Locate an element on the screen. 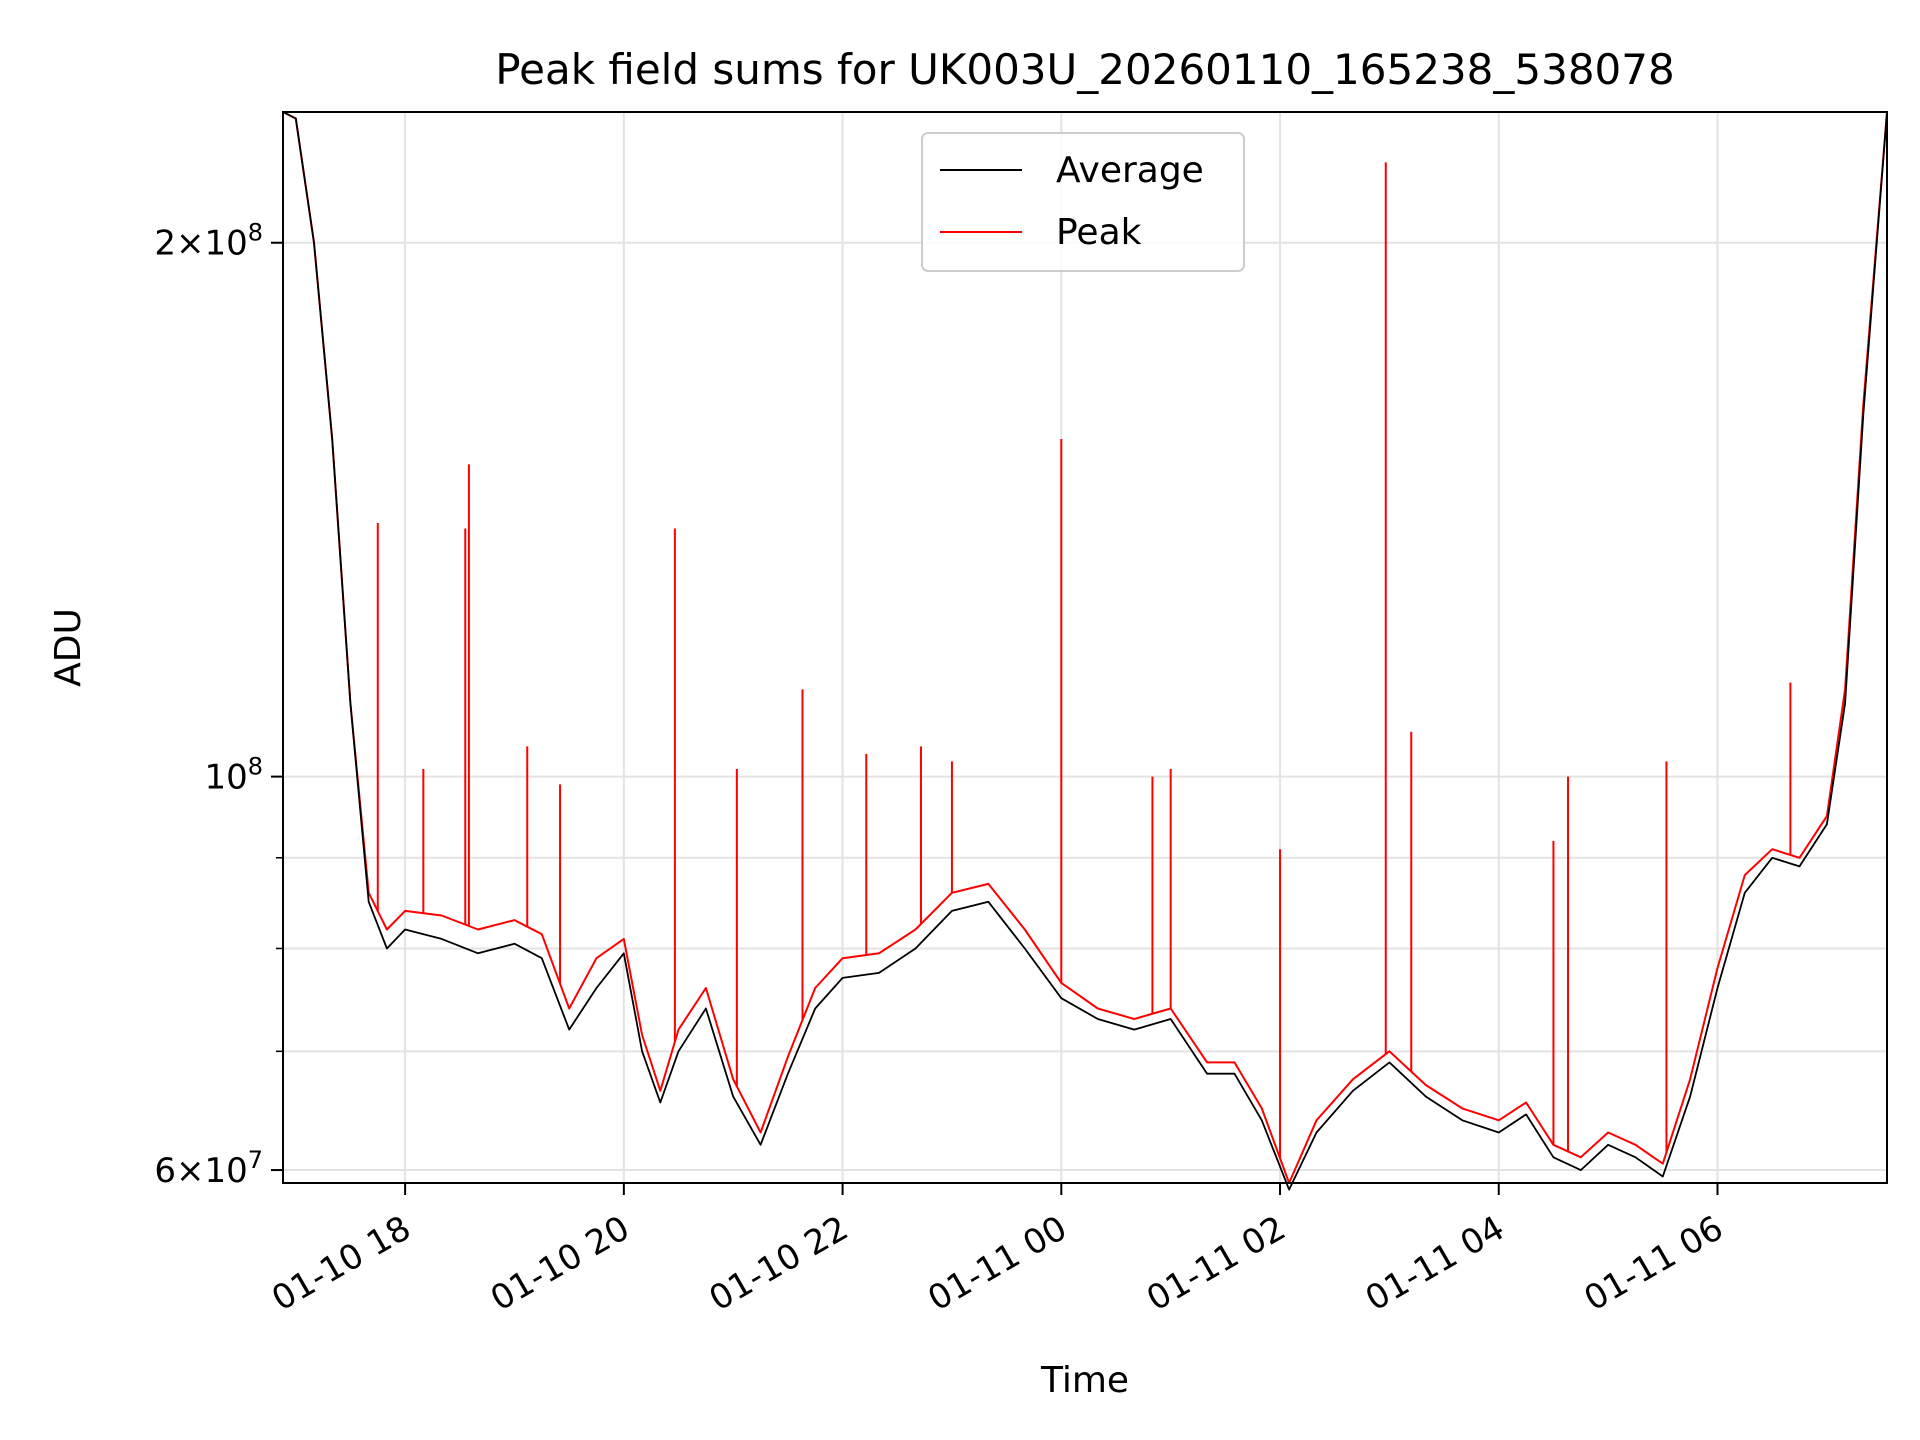 The image size is (1920, 1440). legend: Average Peak is located at coordinates (1083, 202).